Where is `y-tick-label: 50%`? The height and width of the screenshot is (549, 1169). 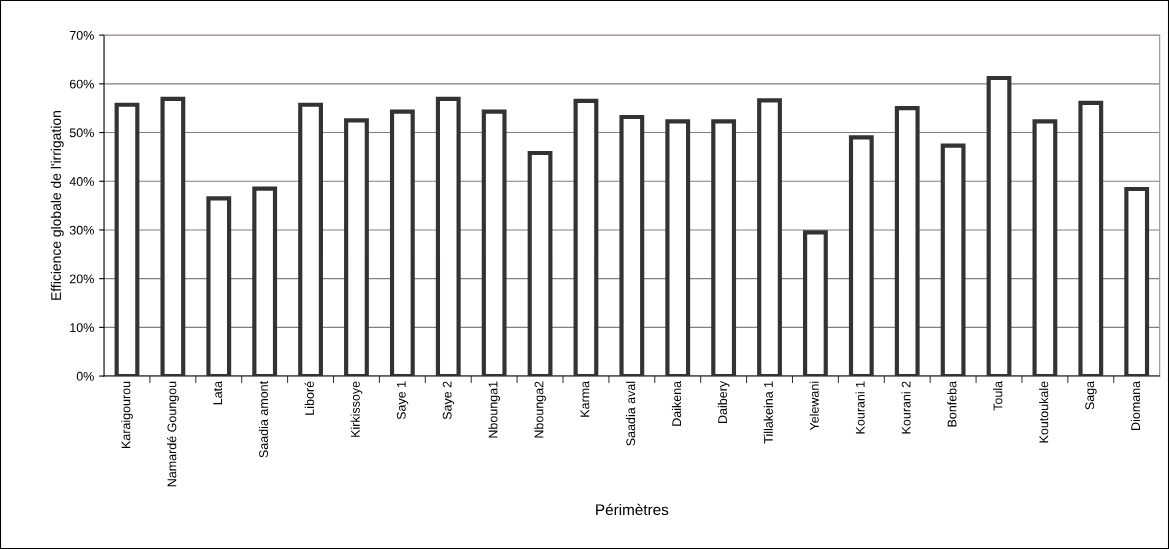
y-tick-label: 50% is located at coordinates (81, 133).